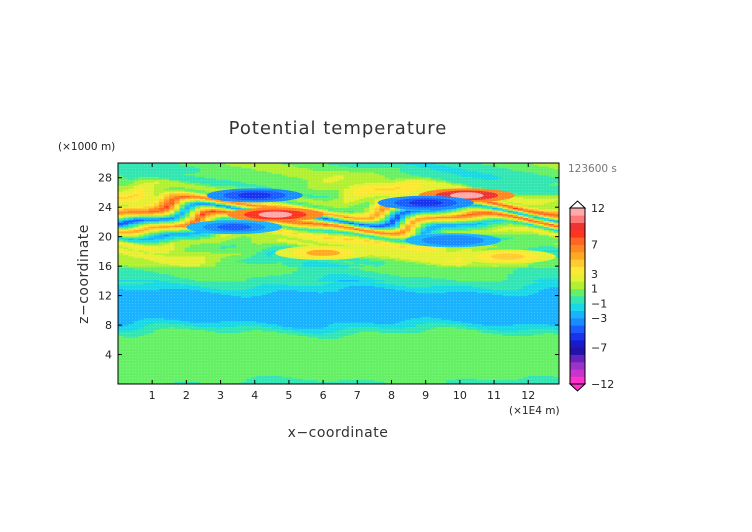 This screenshot has height=532, width=752. What do you see at coordinates (338, 128) in the screenshot?
I see `chart-title: Potential temperature` at bounding box center [338, 128].